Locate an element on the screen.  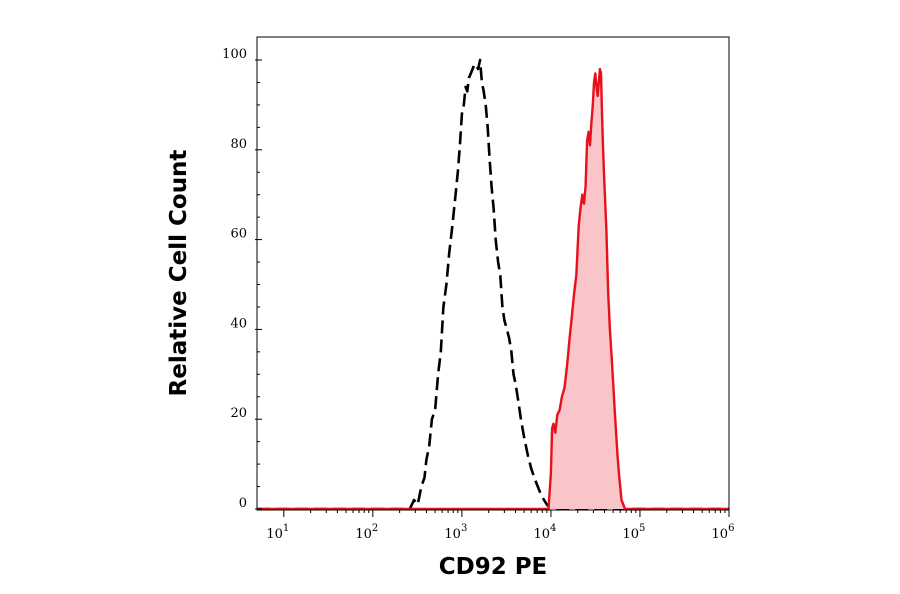
y-tick-label-4: 80 is located at coordinates (238, 144).